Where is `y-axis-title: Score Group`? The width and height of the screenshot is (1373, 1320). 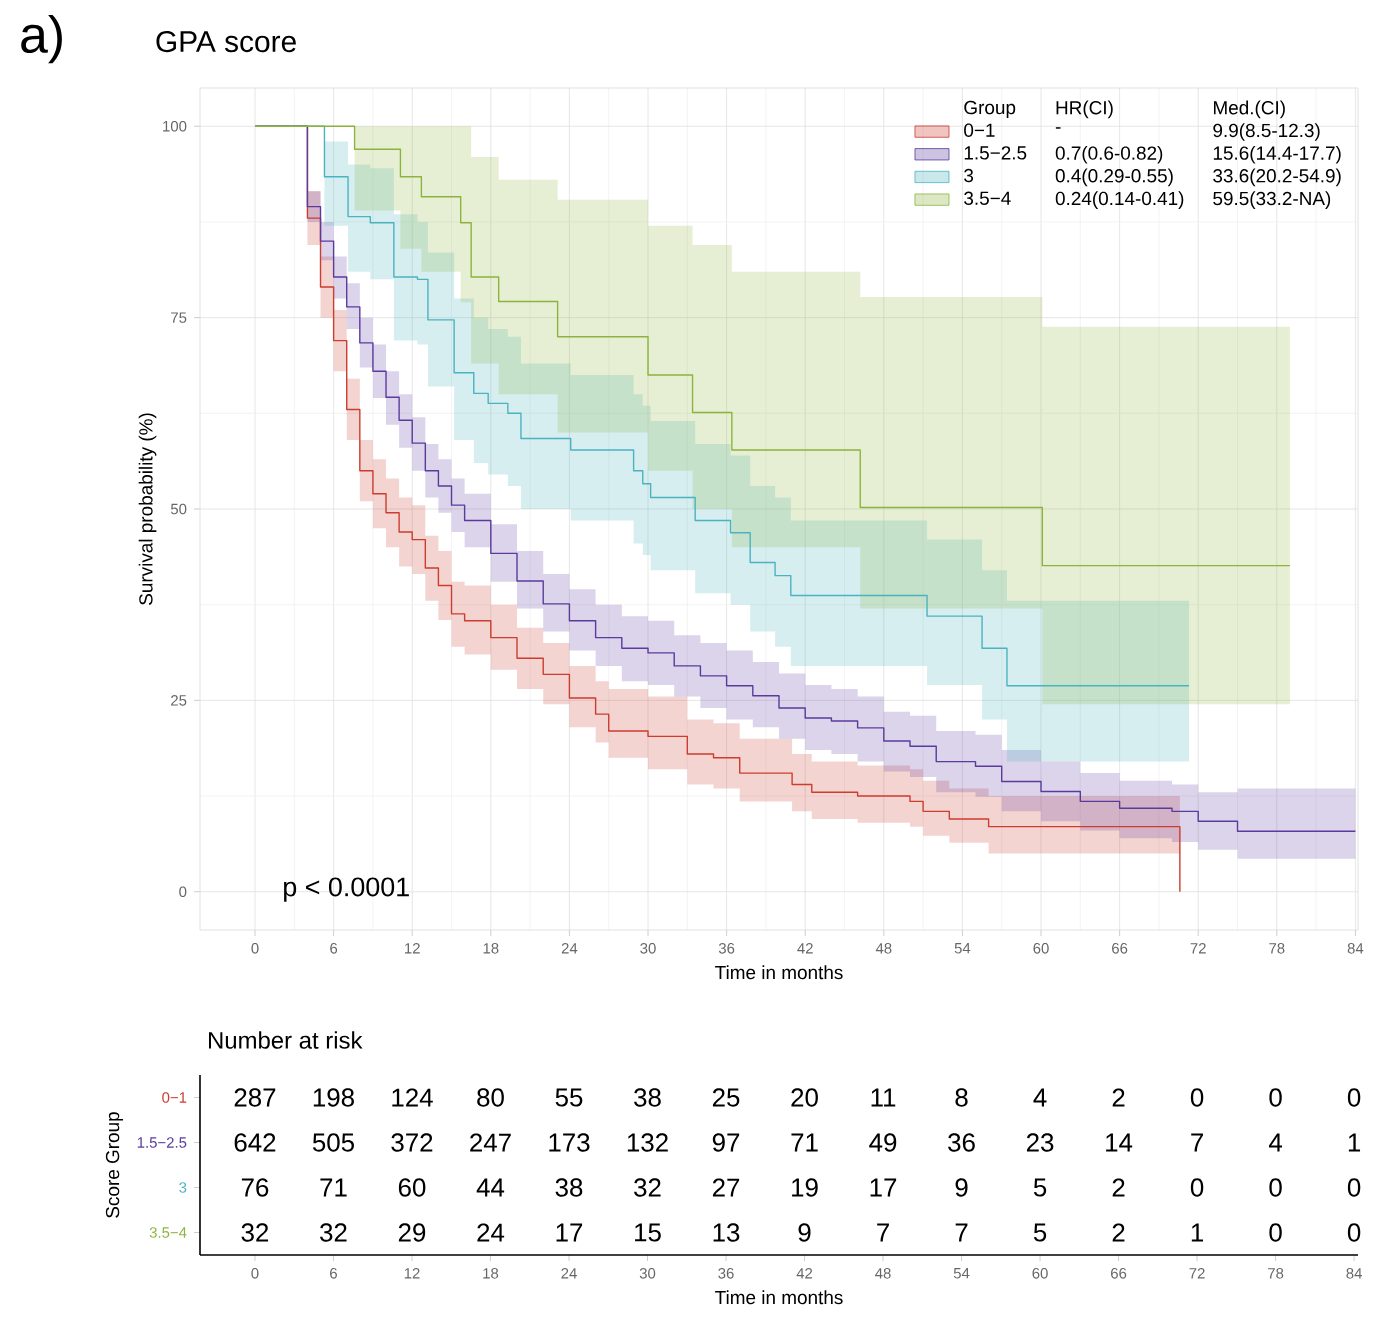
y-axis-title: Score Group is located at coordinates (114, 1165).